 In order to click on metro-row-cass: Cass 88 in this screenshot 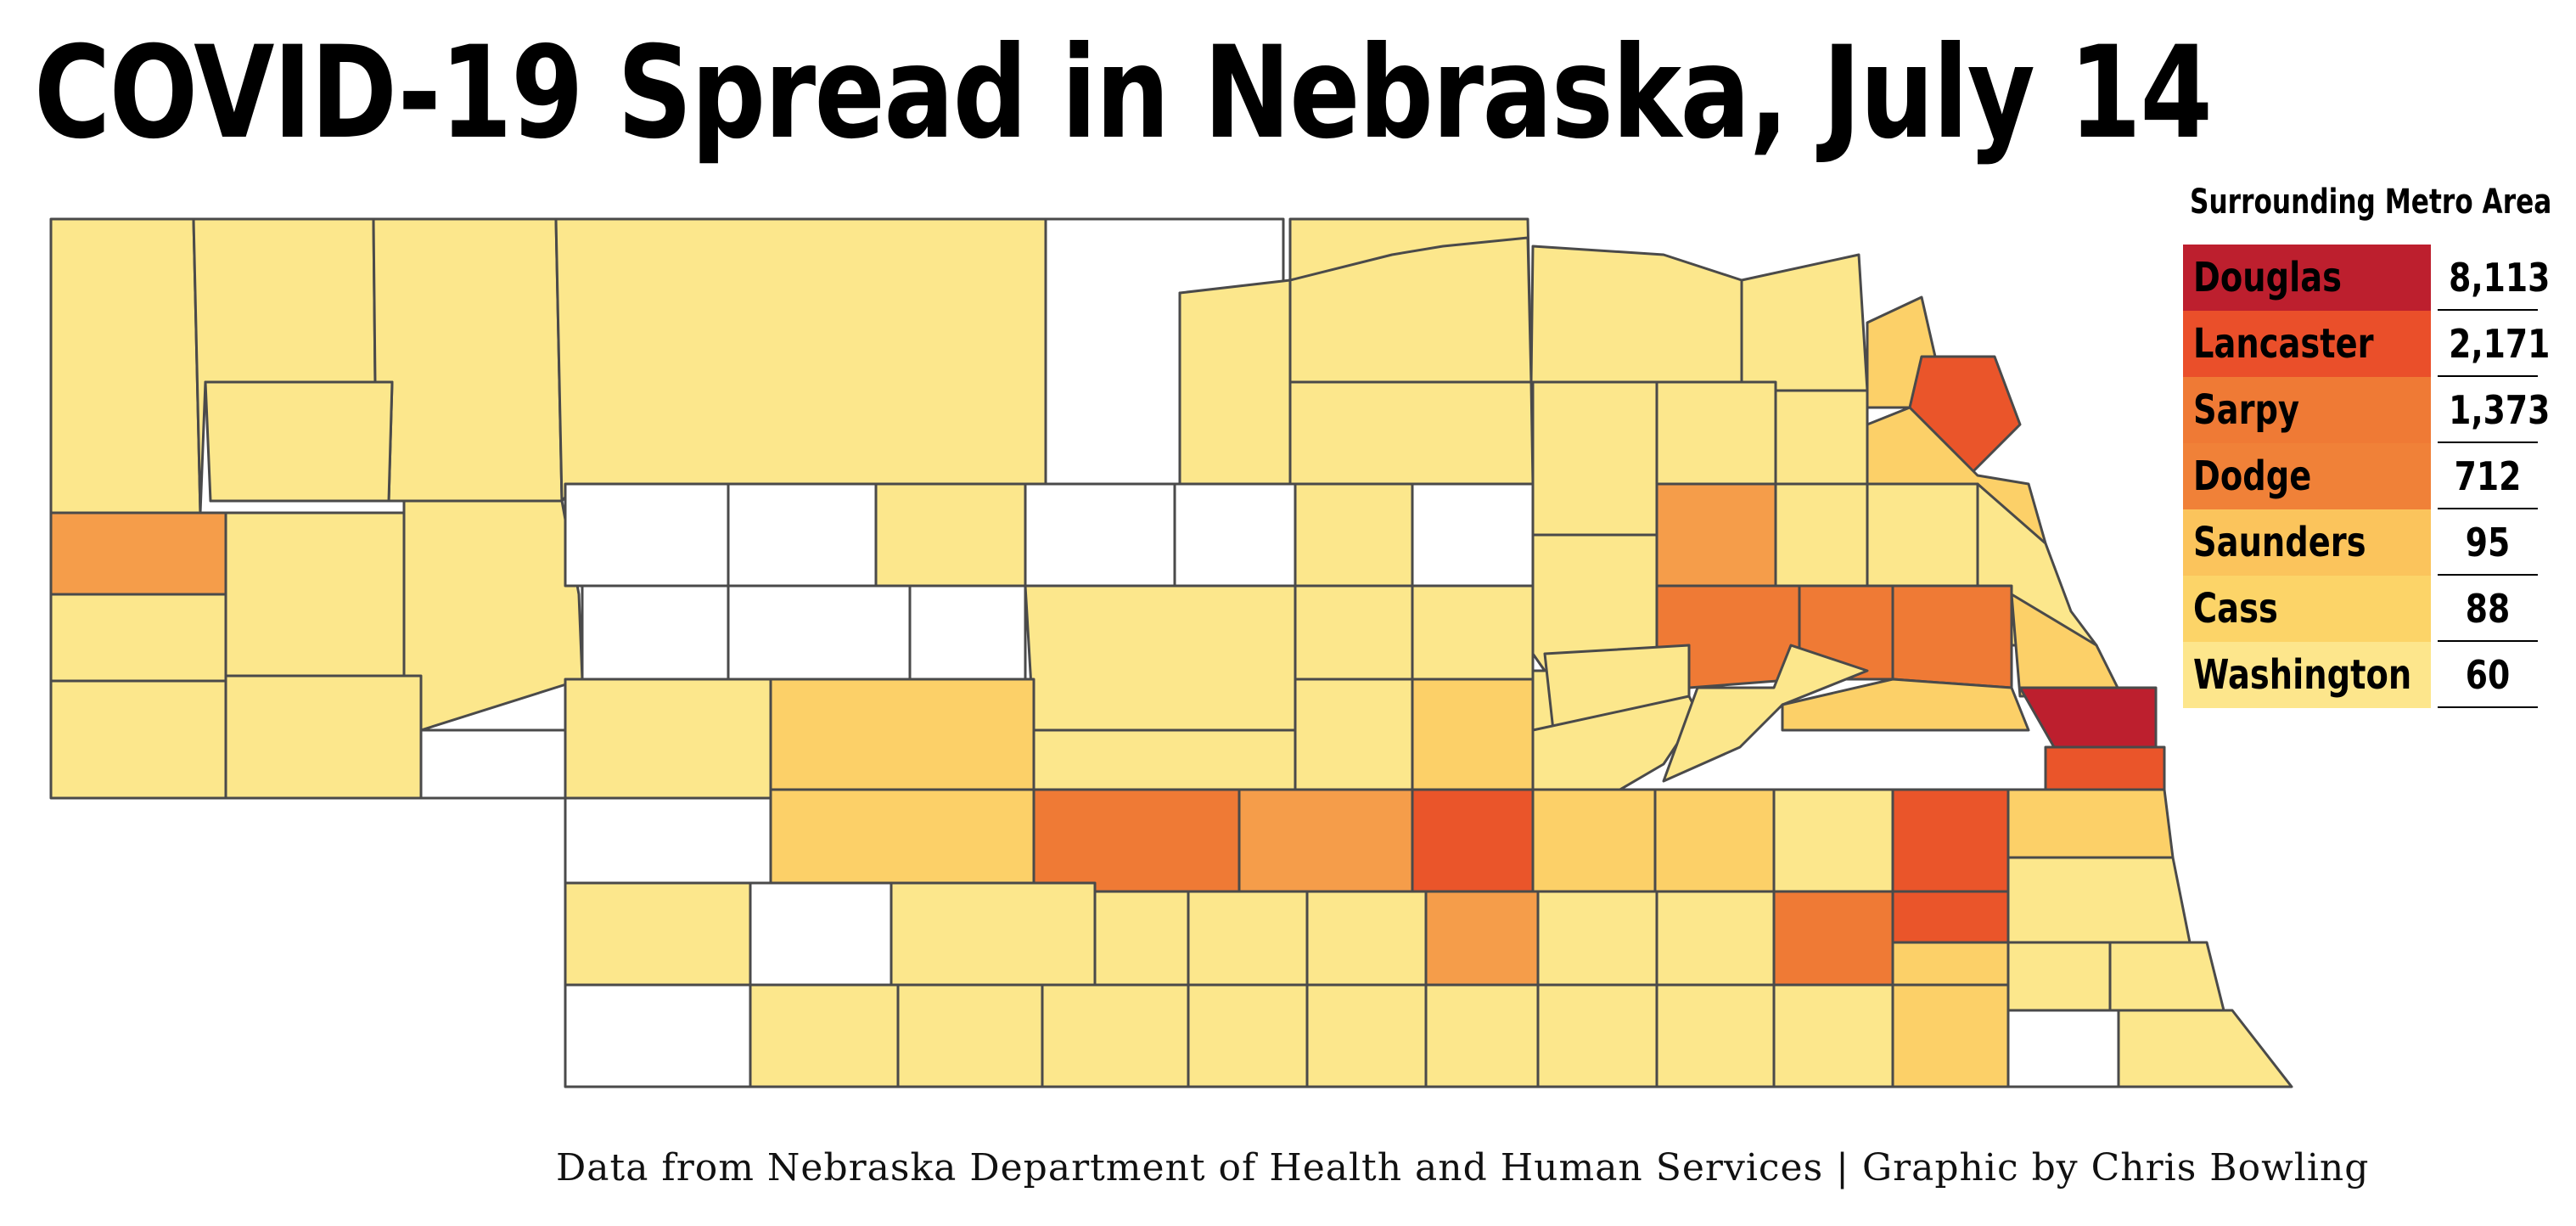, I will do `click(2361, 609)`.